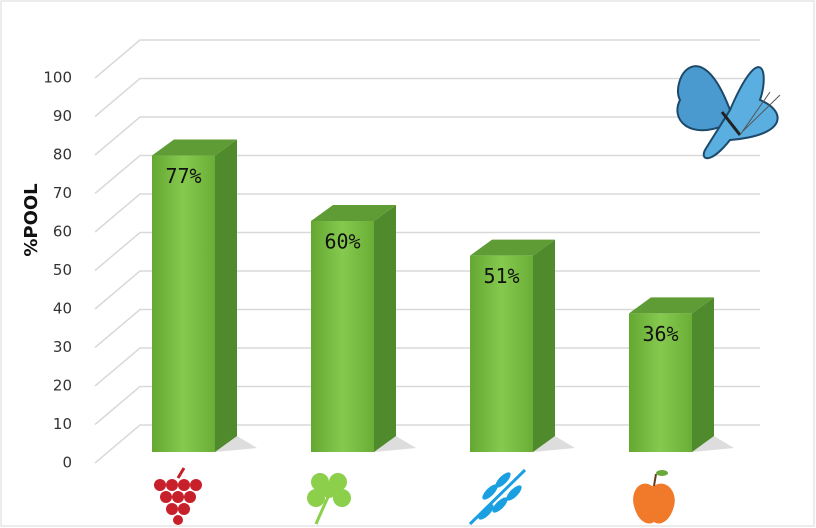 This screenshot has height=528, width=816. I want to click on data-label: 77%, so click(183, 176).